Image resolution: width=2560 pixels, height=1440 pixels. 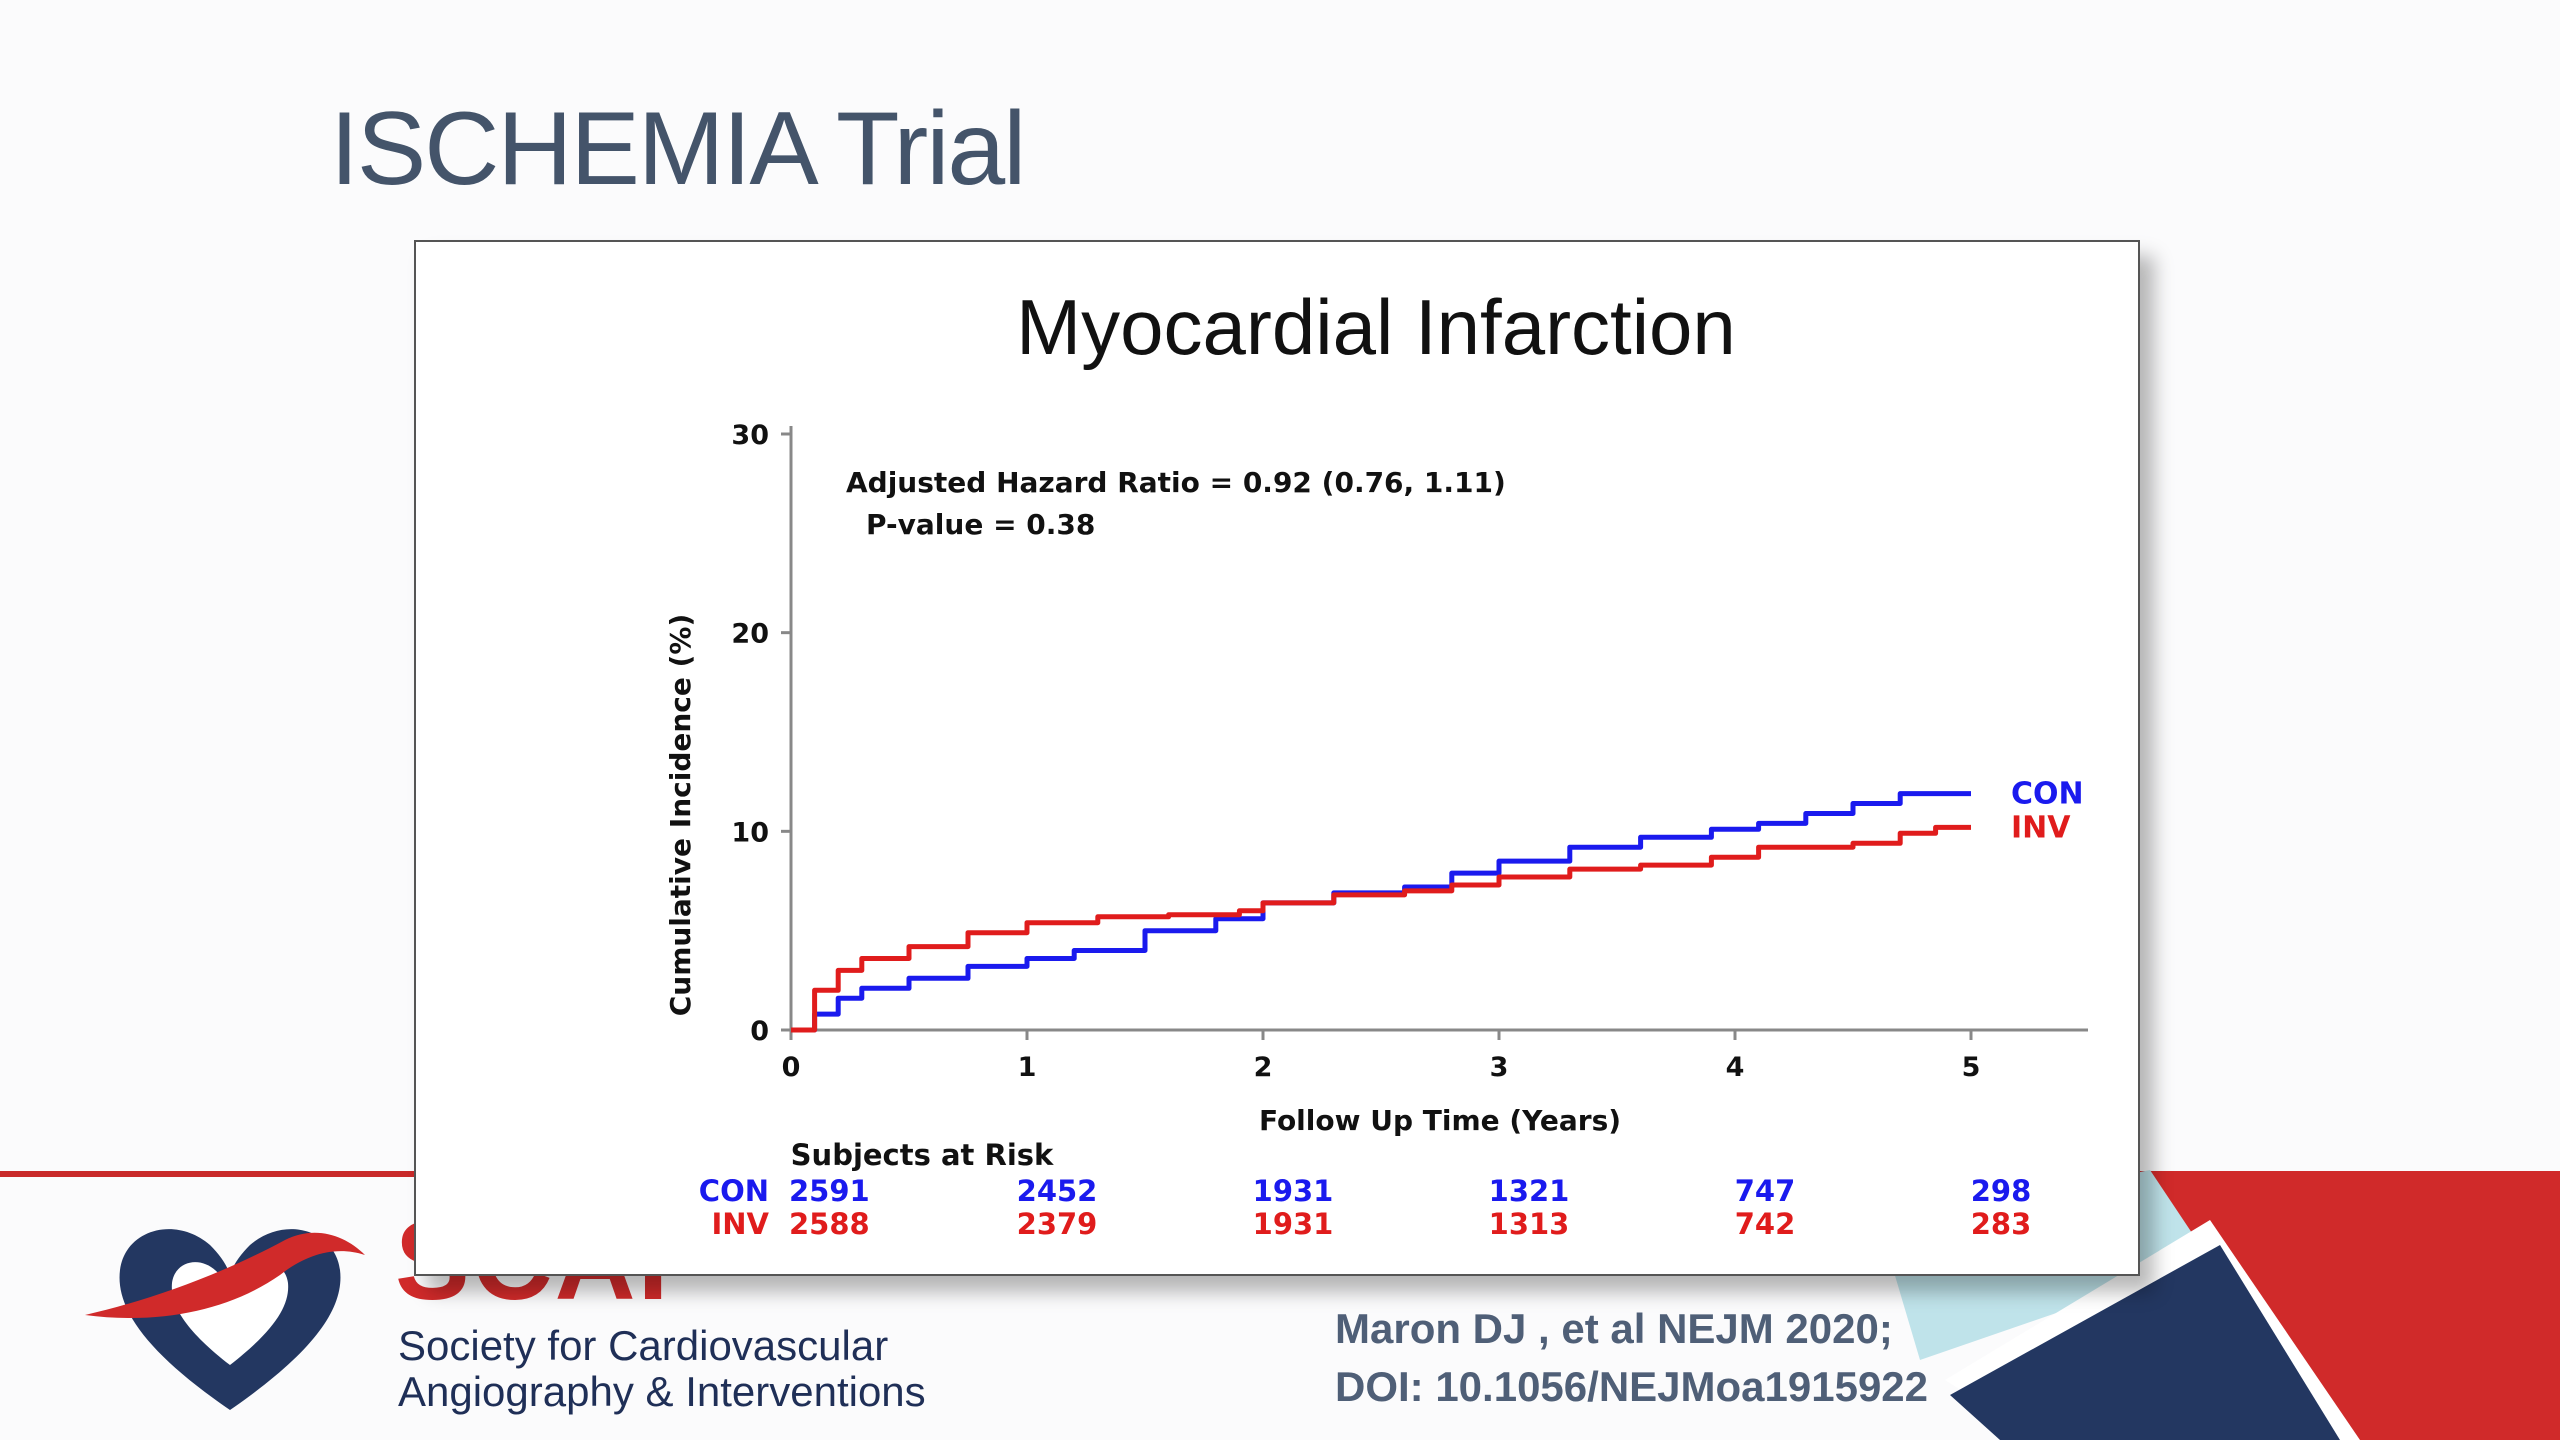 What do you see at coordinates (1381, 928) in the screenshot?
I see `series-line-inv` at bounding box center [1381, 928].